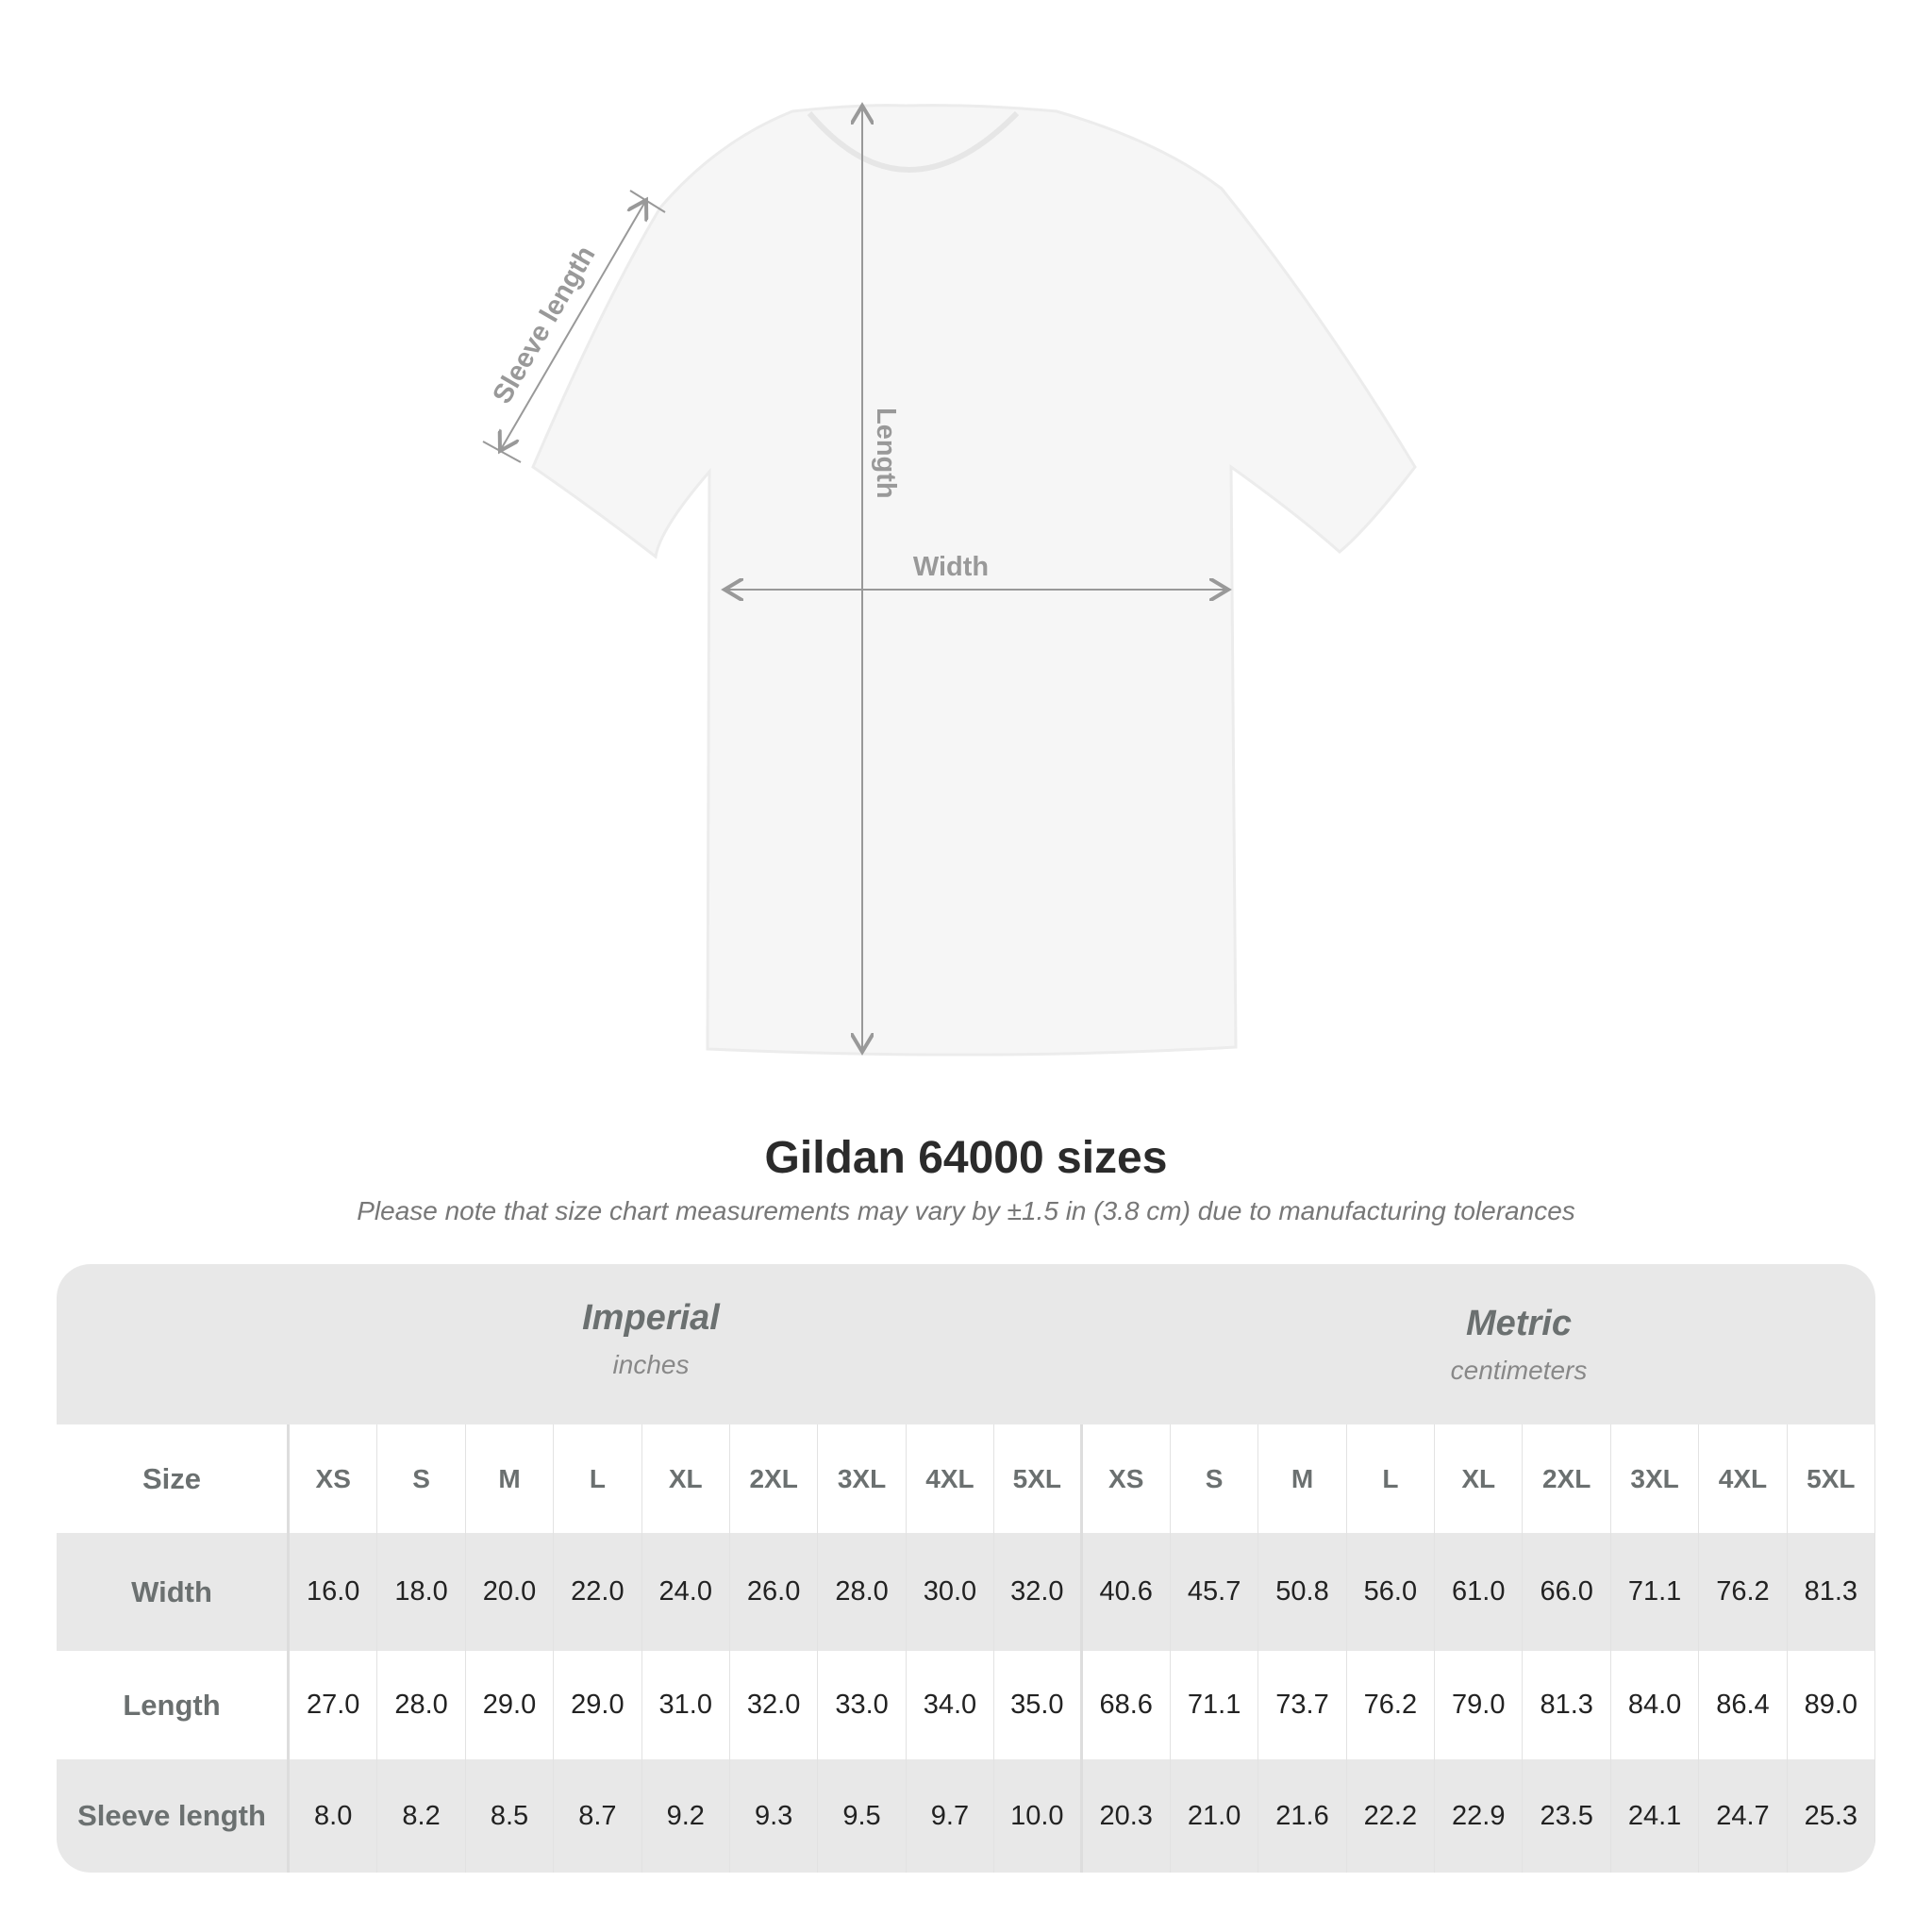 The width and height of the screenshot is (1932, 1932). Describe the element at coordinates (886, 453) in the screenshot. I see `length-label: Length` at that location.